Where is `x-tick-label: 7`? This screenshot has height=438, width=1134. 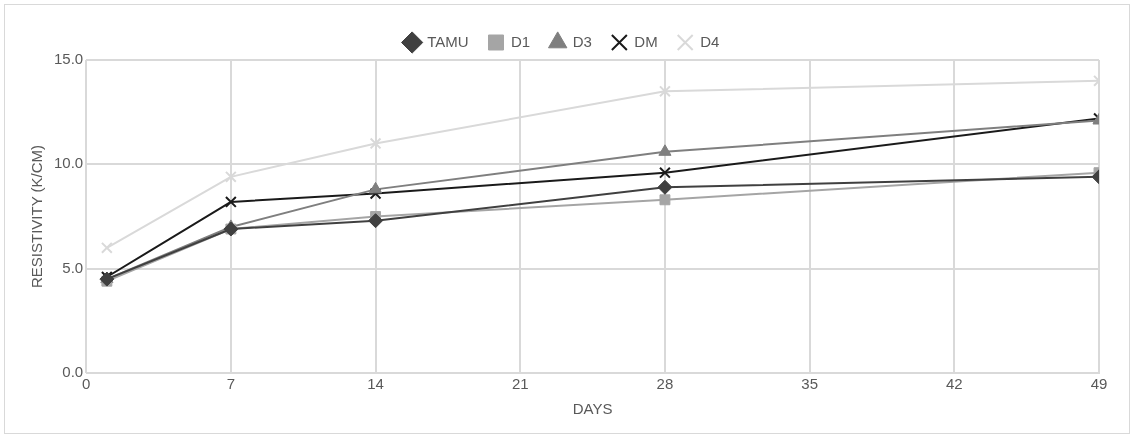
x-tick-label: 7 is located at coordinates (231, 384).